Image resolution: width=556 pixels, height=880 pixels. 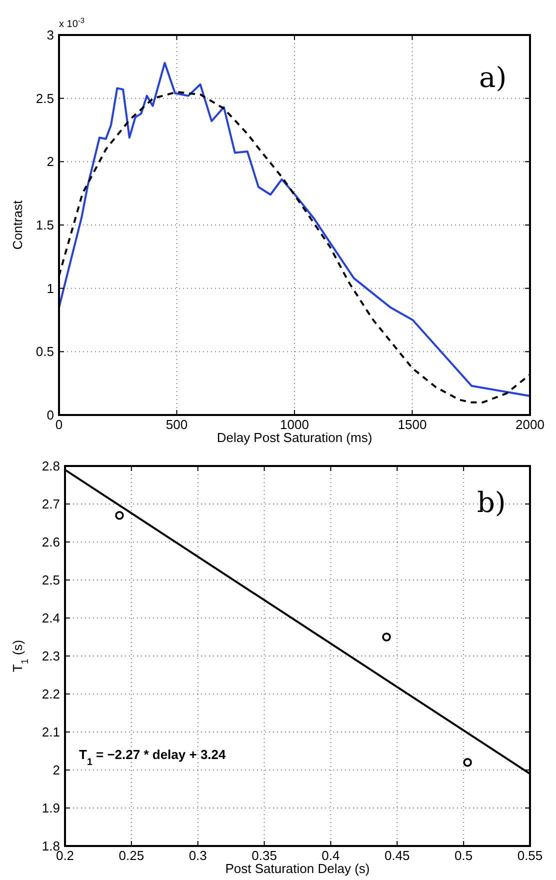 What do you see at coordinates (153, 757) in the screenshot?
I see `annotation: T$_{1}$ = −2.27 * delay + 3.24` at bounding box center [153, 757].